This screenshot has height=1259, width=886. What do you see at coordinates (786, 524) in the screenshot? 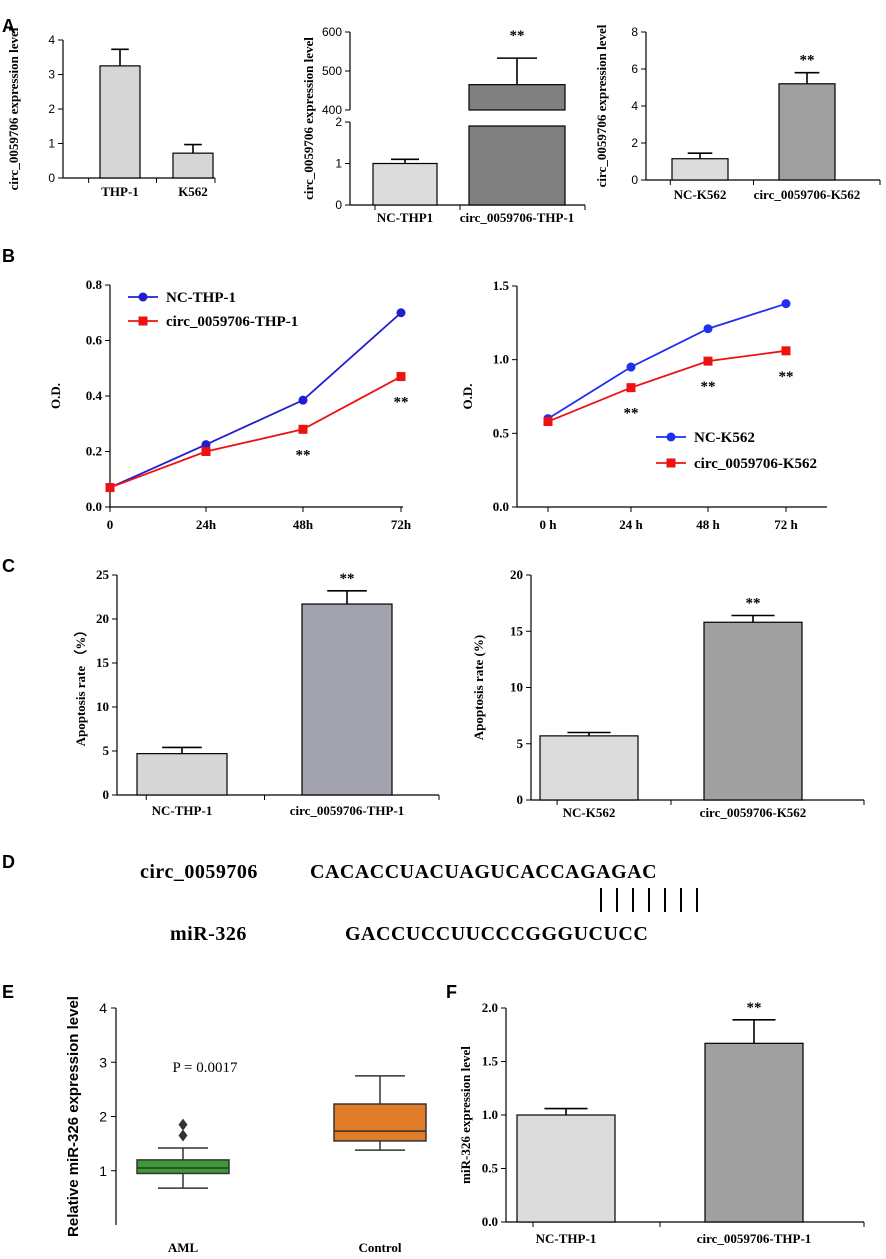
I see `x-tick-label: 72 h` at bounding box center [786, 524].